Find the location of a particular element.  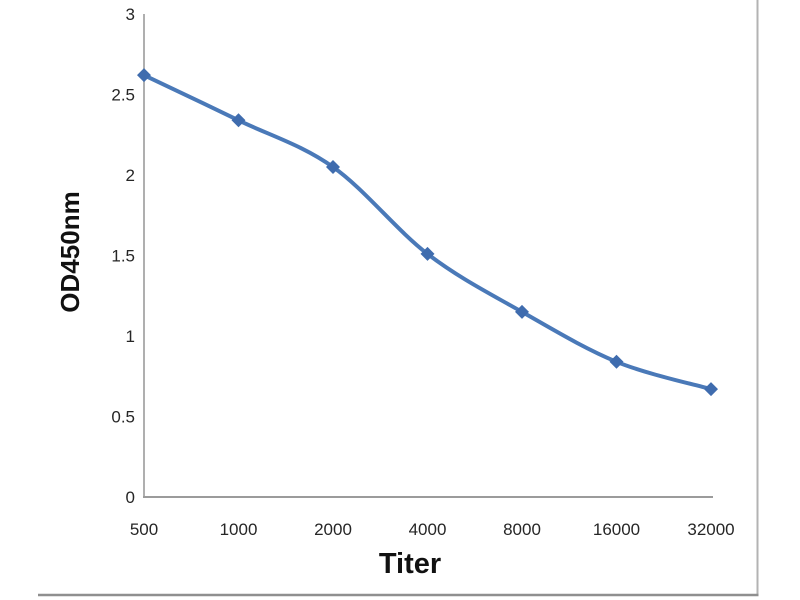

y-tick-label: 1.5 is located at coordinates (123, 256).